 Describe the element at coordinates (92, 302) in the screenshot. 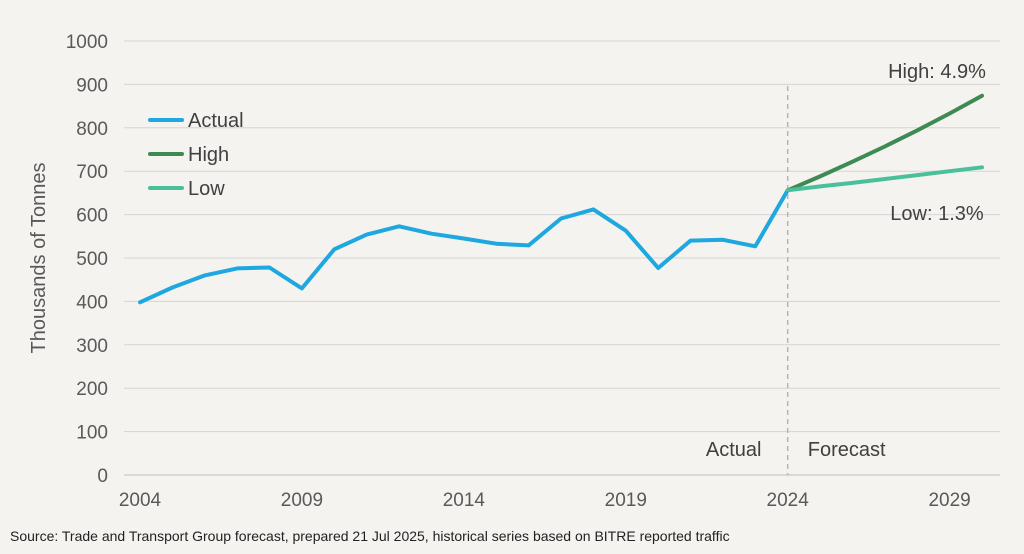

I see `y-tick-label: 400` at that location.